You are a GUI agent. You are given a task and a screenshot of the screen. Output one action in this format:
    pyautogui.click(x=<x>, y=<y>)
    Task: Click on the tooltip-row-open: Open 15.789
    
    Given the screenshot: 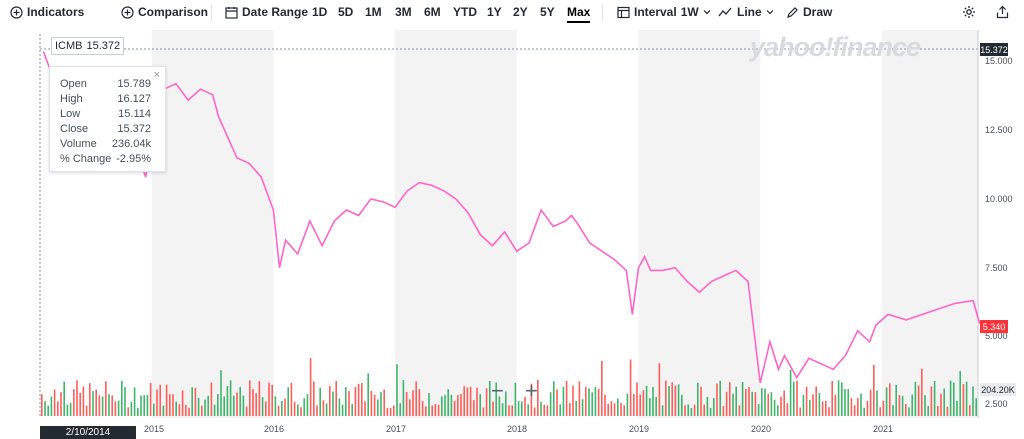 What is the action you would take?
    pyautogui.click(x=105, y=84)
    